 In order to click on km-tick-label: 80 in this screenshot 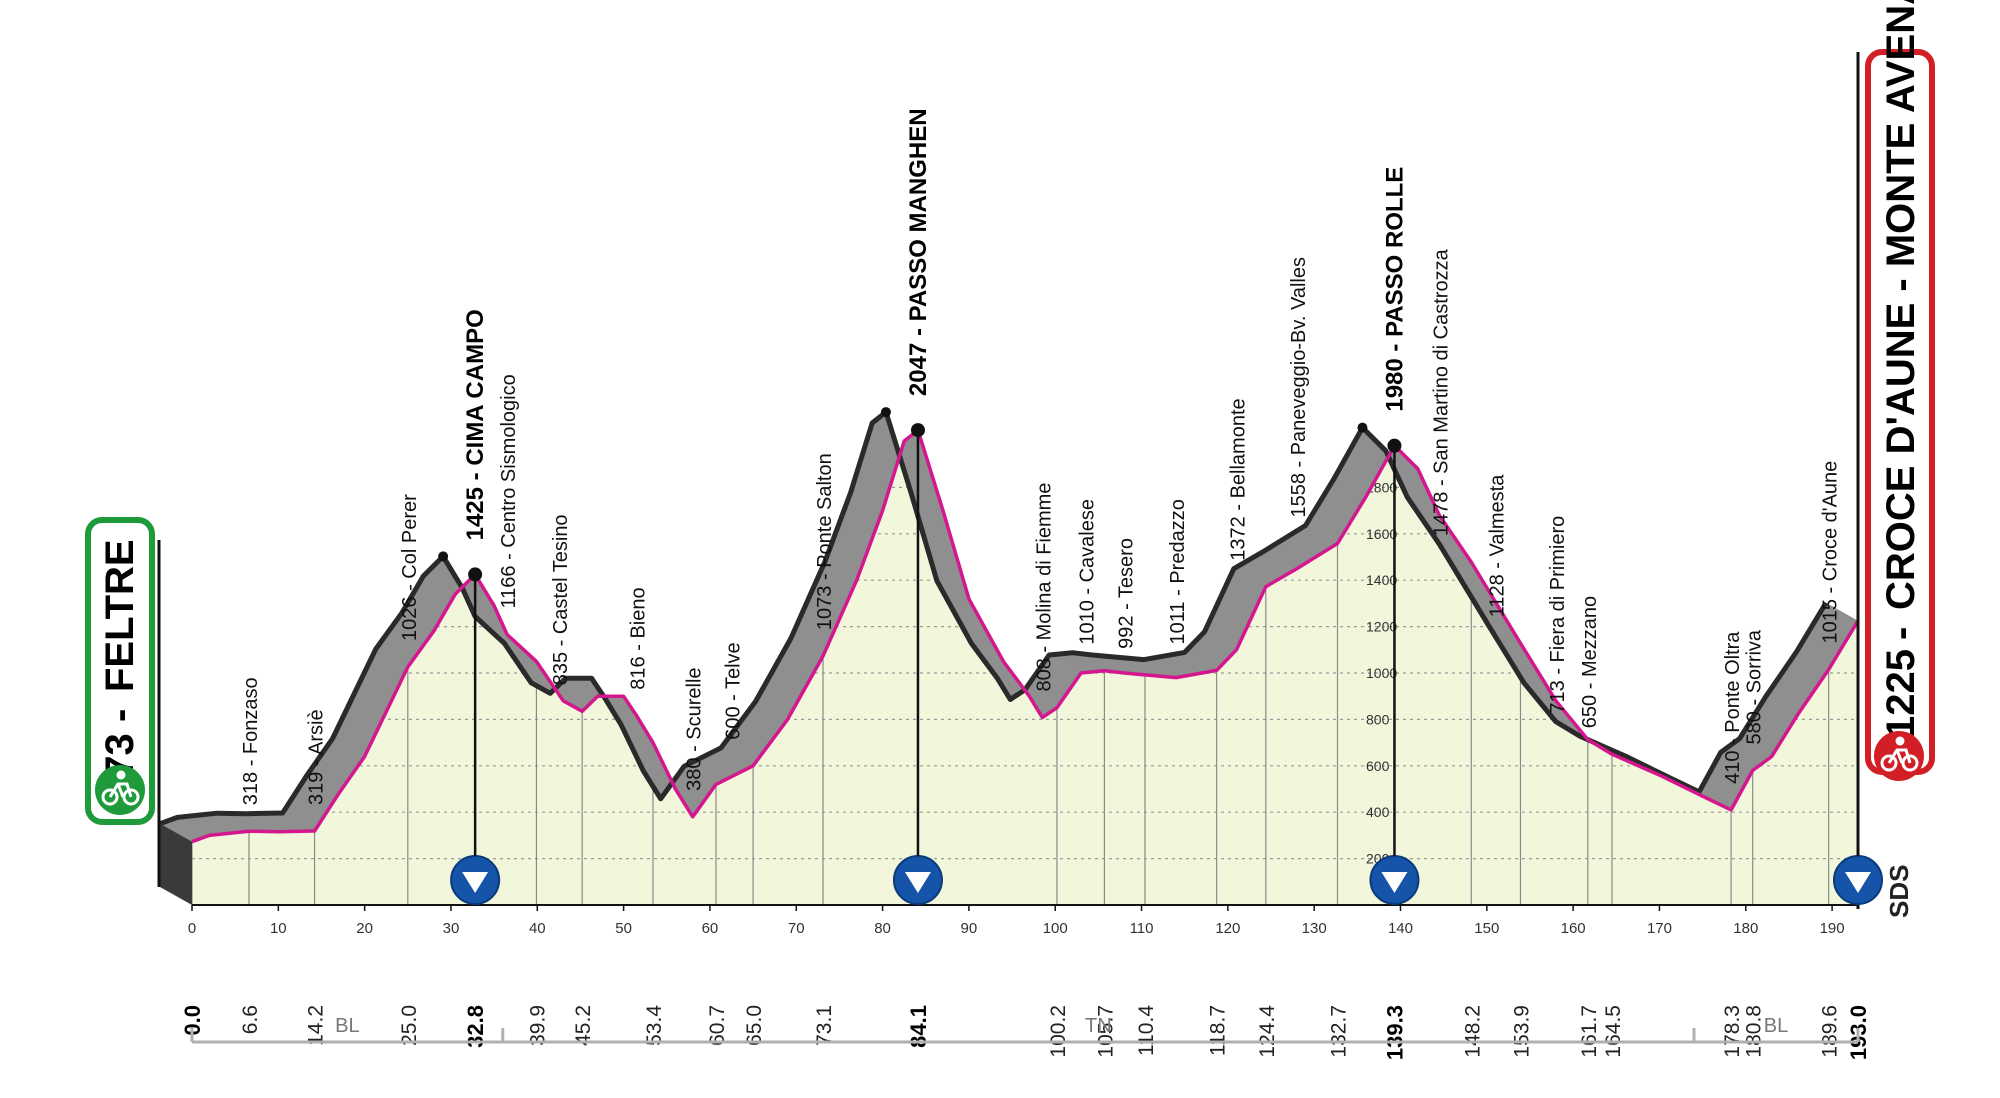, I will do `click(882, 928)`.